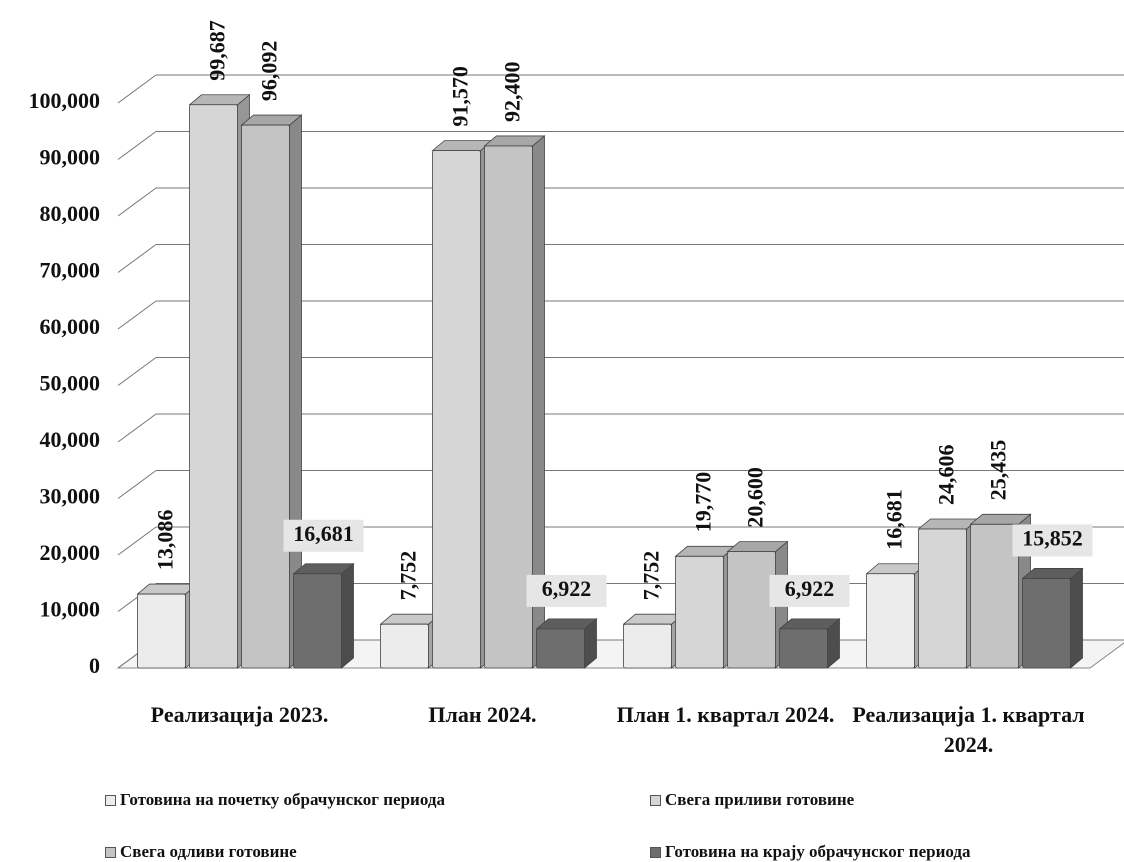 The image size is (1124, 862). I want to click on y-tick-label: 60,000, so click(70, 326).